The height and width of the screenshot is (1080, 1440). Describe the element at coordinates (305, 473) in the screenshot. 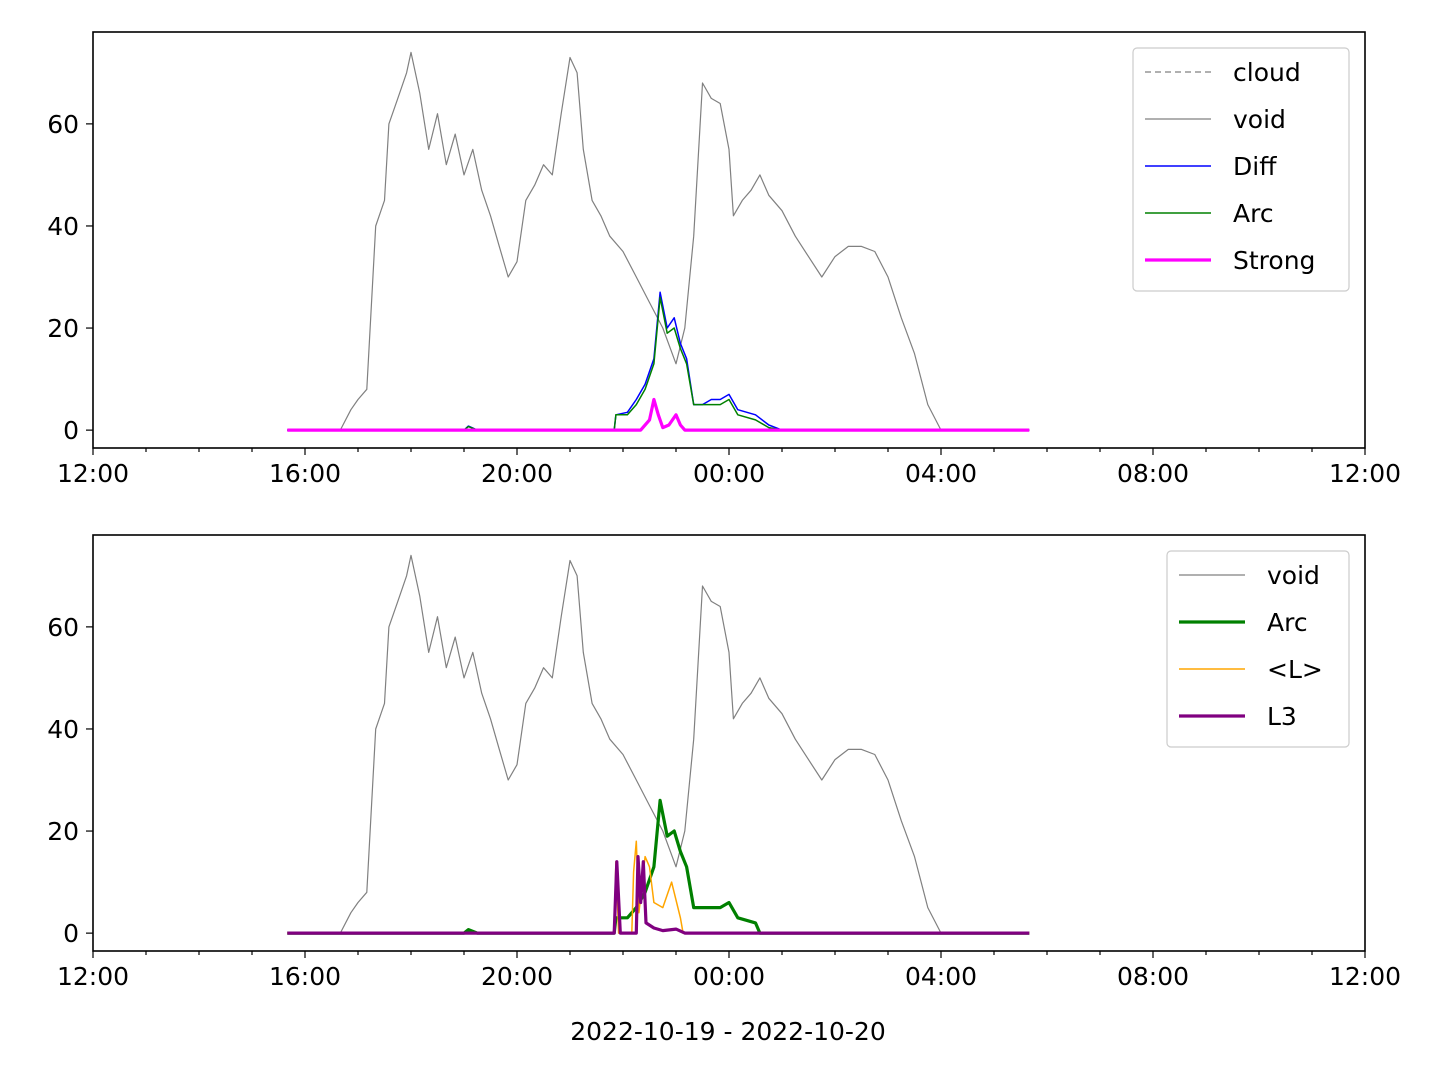

I see `top-x-tick-label: 16:00` at that location.